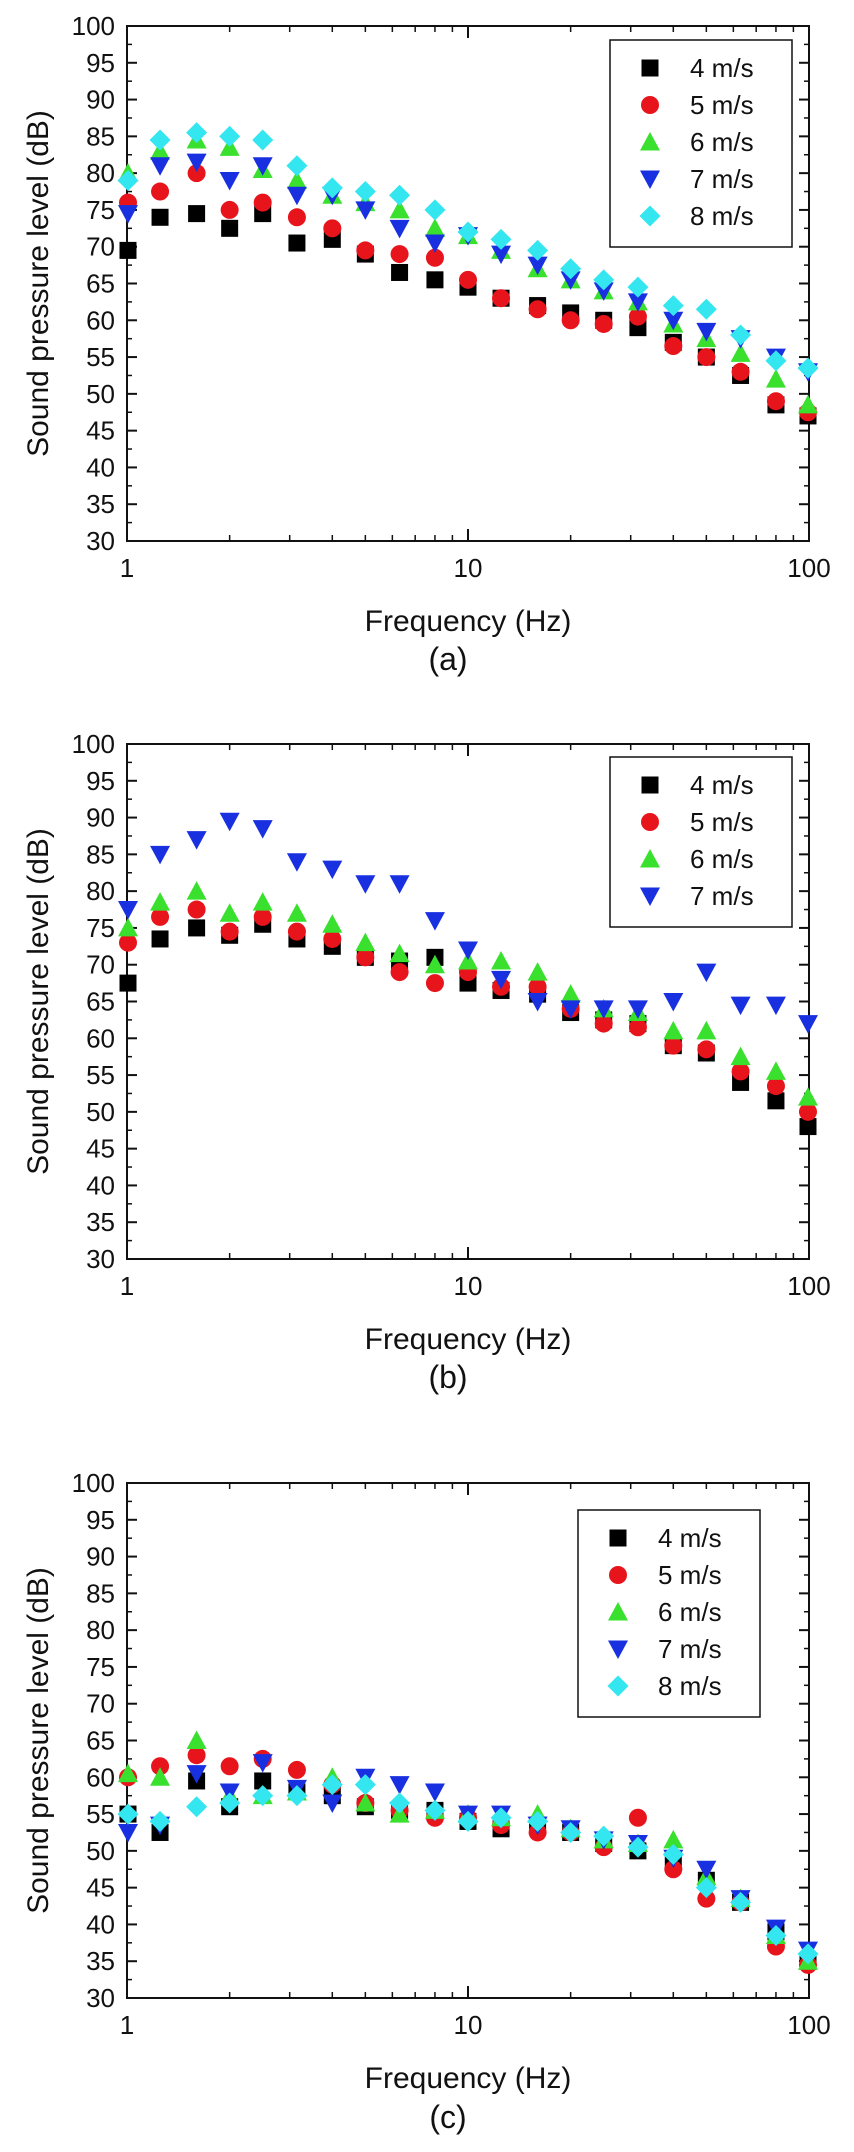 This screenshot has height=2152, width=854. What do you see at coordinates (100, 1814) in the screenshot?
I see `y-tick-label: 55` at bounding box center [100, 1814].